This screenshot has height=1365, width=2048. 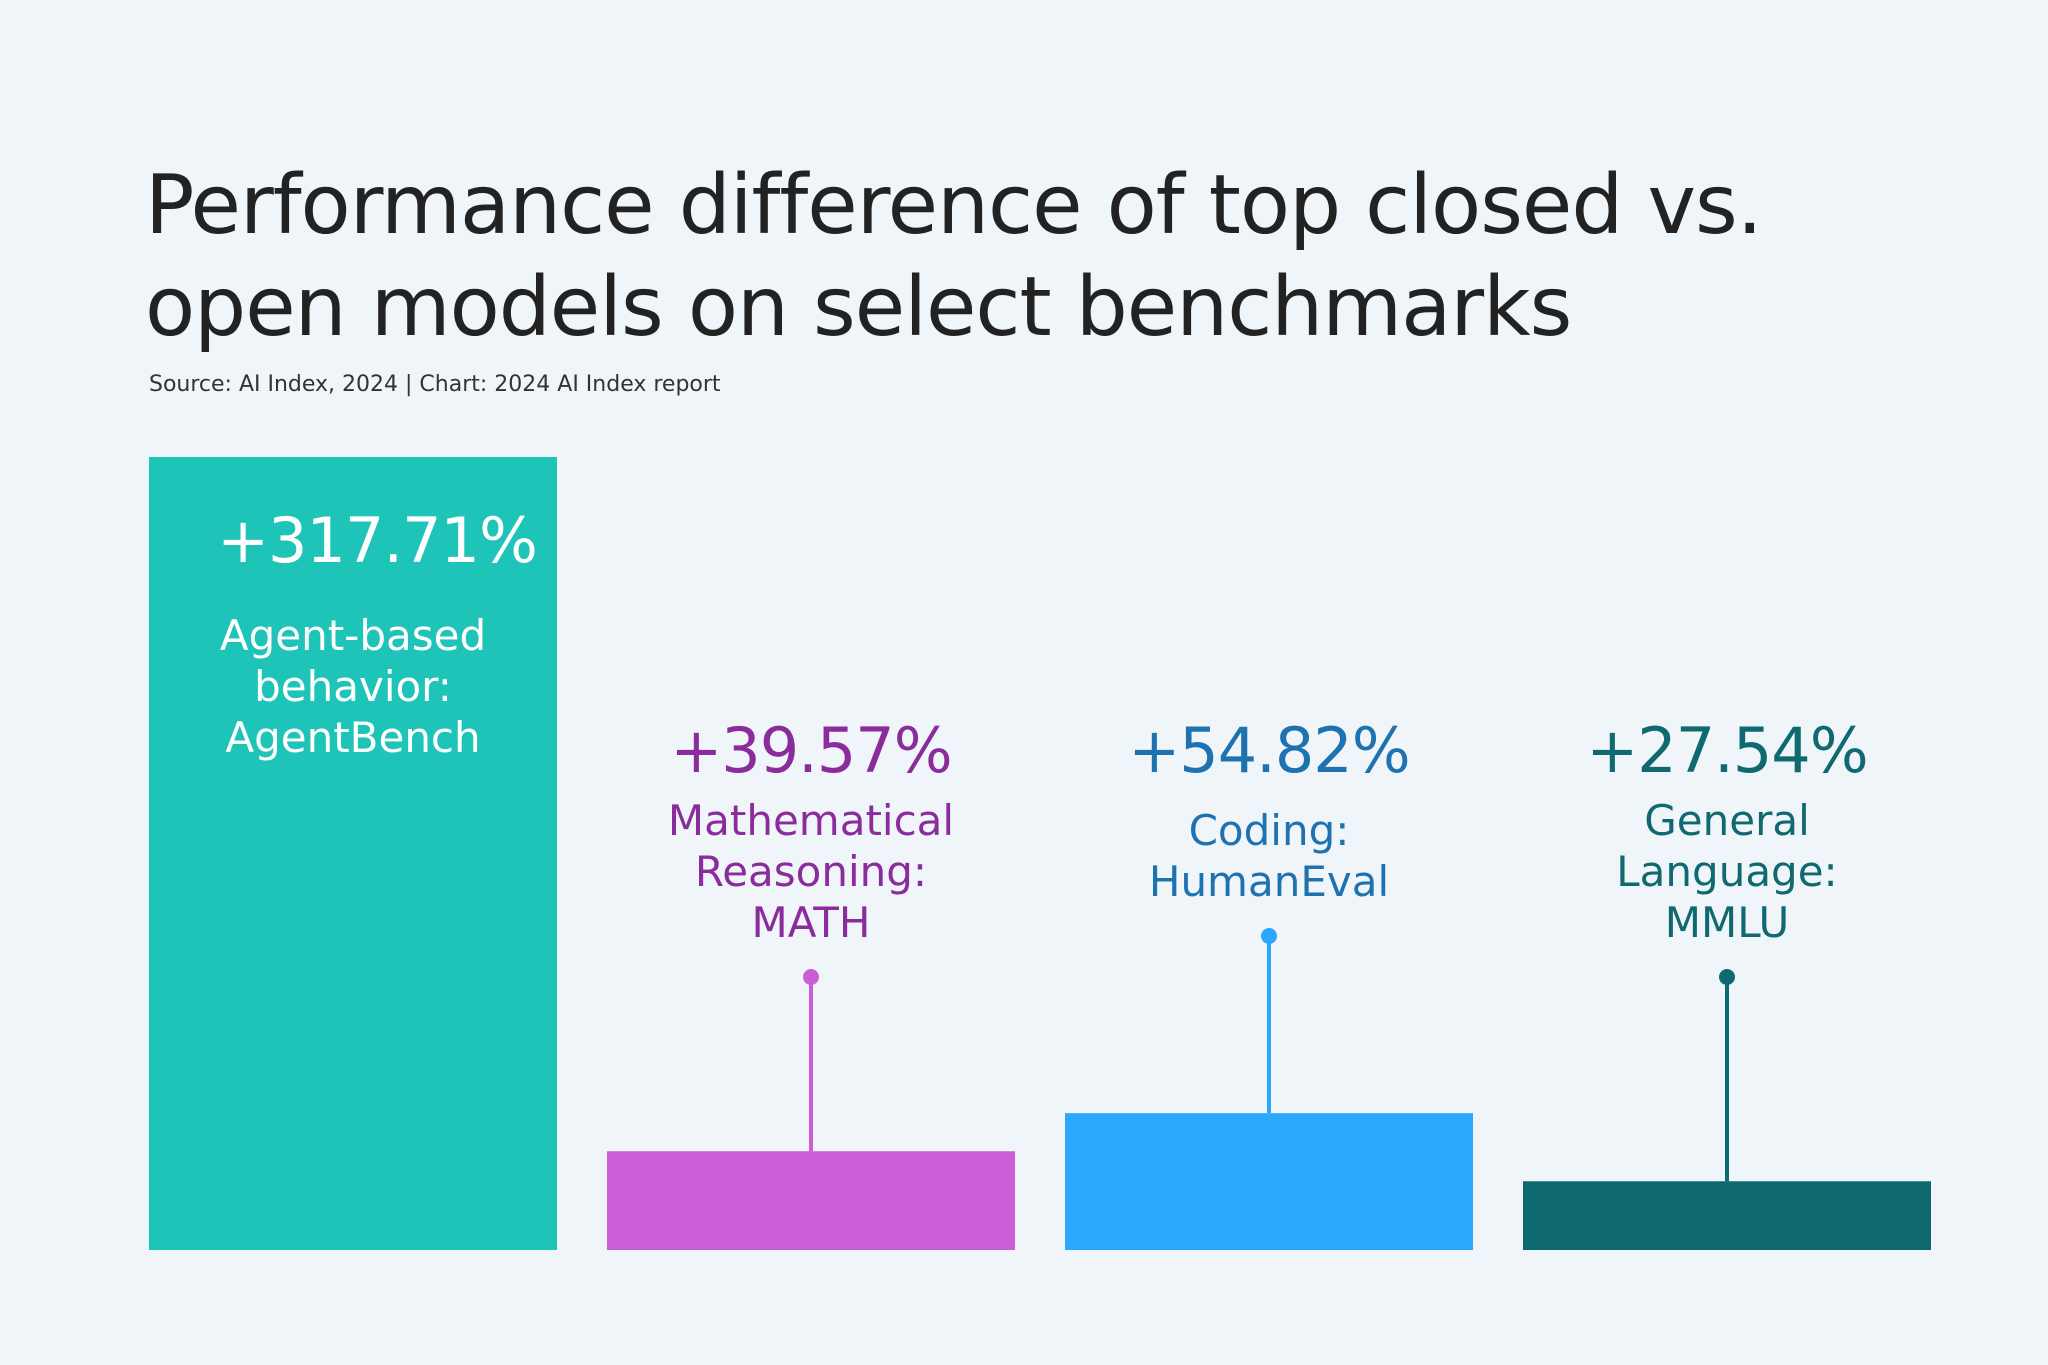 What do you see at coordinates (858, 307) in the screenshot?
I see `chart-title-line-2: open models on select benchmarks` at bounding box center [858, 307].